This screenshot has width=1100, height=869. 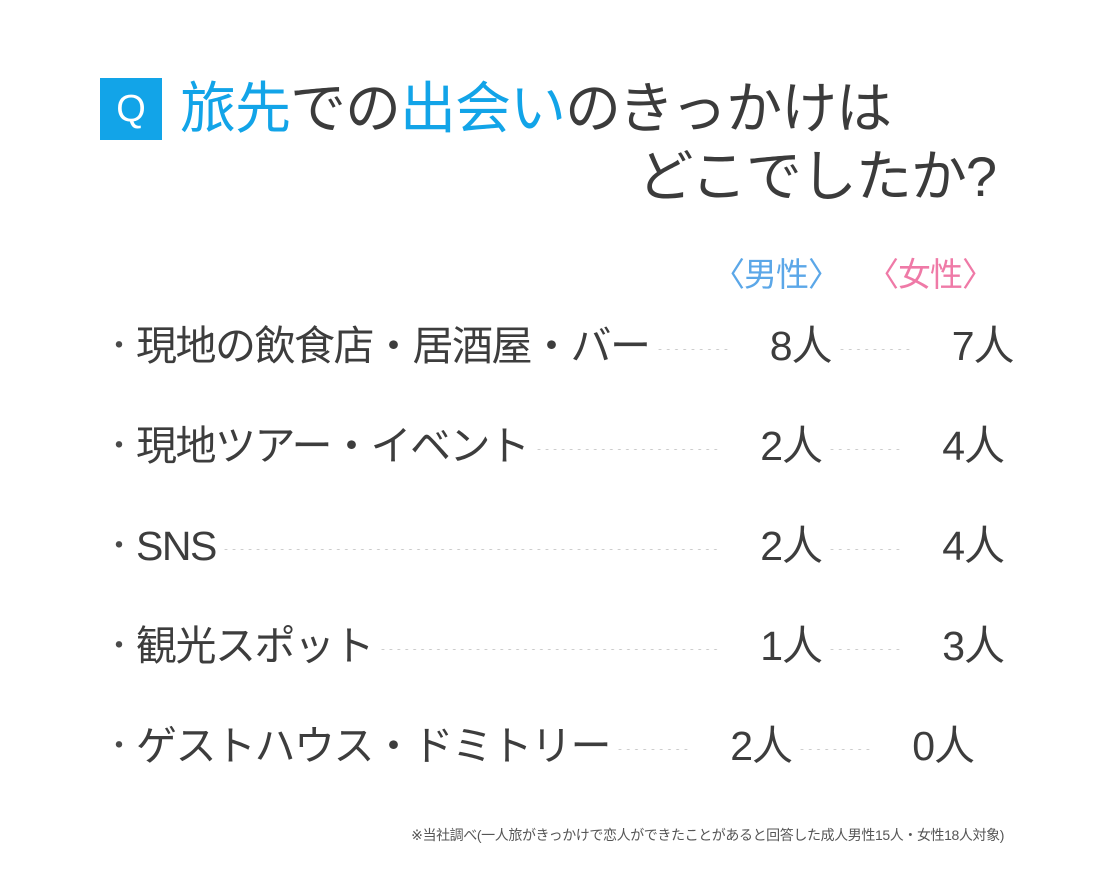 What do you see at coordinates (393, 346) in the screenshot?
I see `row-label: 現地の飲食店・居酒屋・バー` at bounding box center [393, 346].